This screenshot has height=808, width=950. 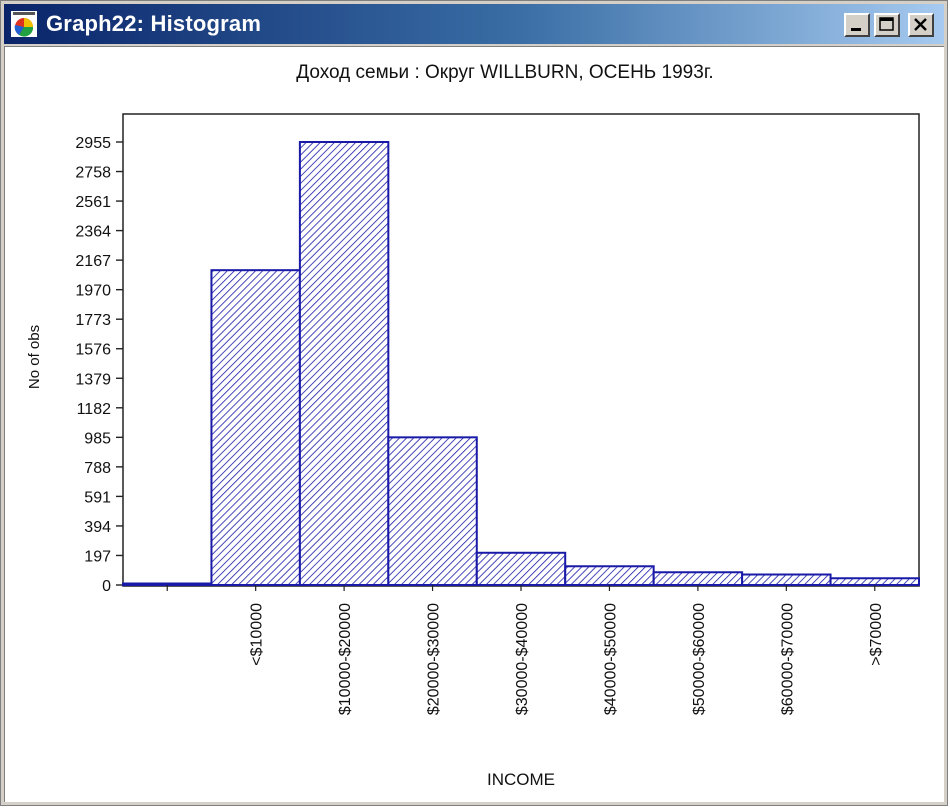 I want to click on x-tick-label: $20000-$30000, so click(x=434, y=659).